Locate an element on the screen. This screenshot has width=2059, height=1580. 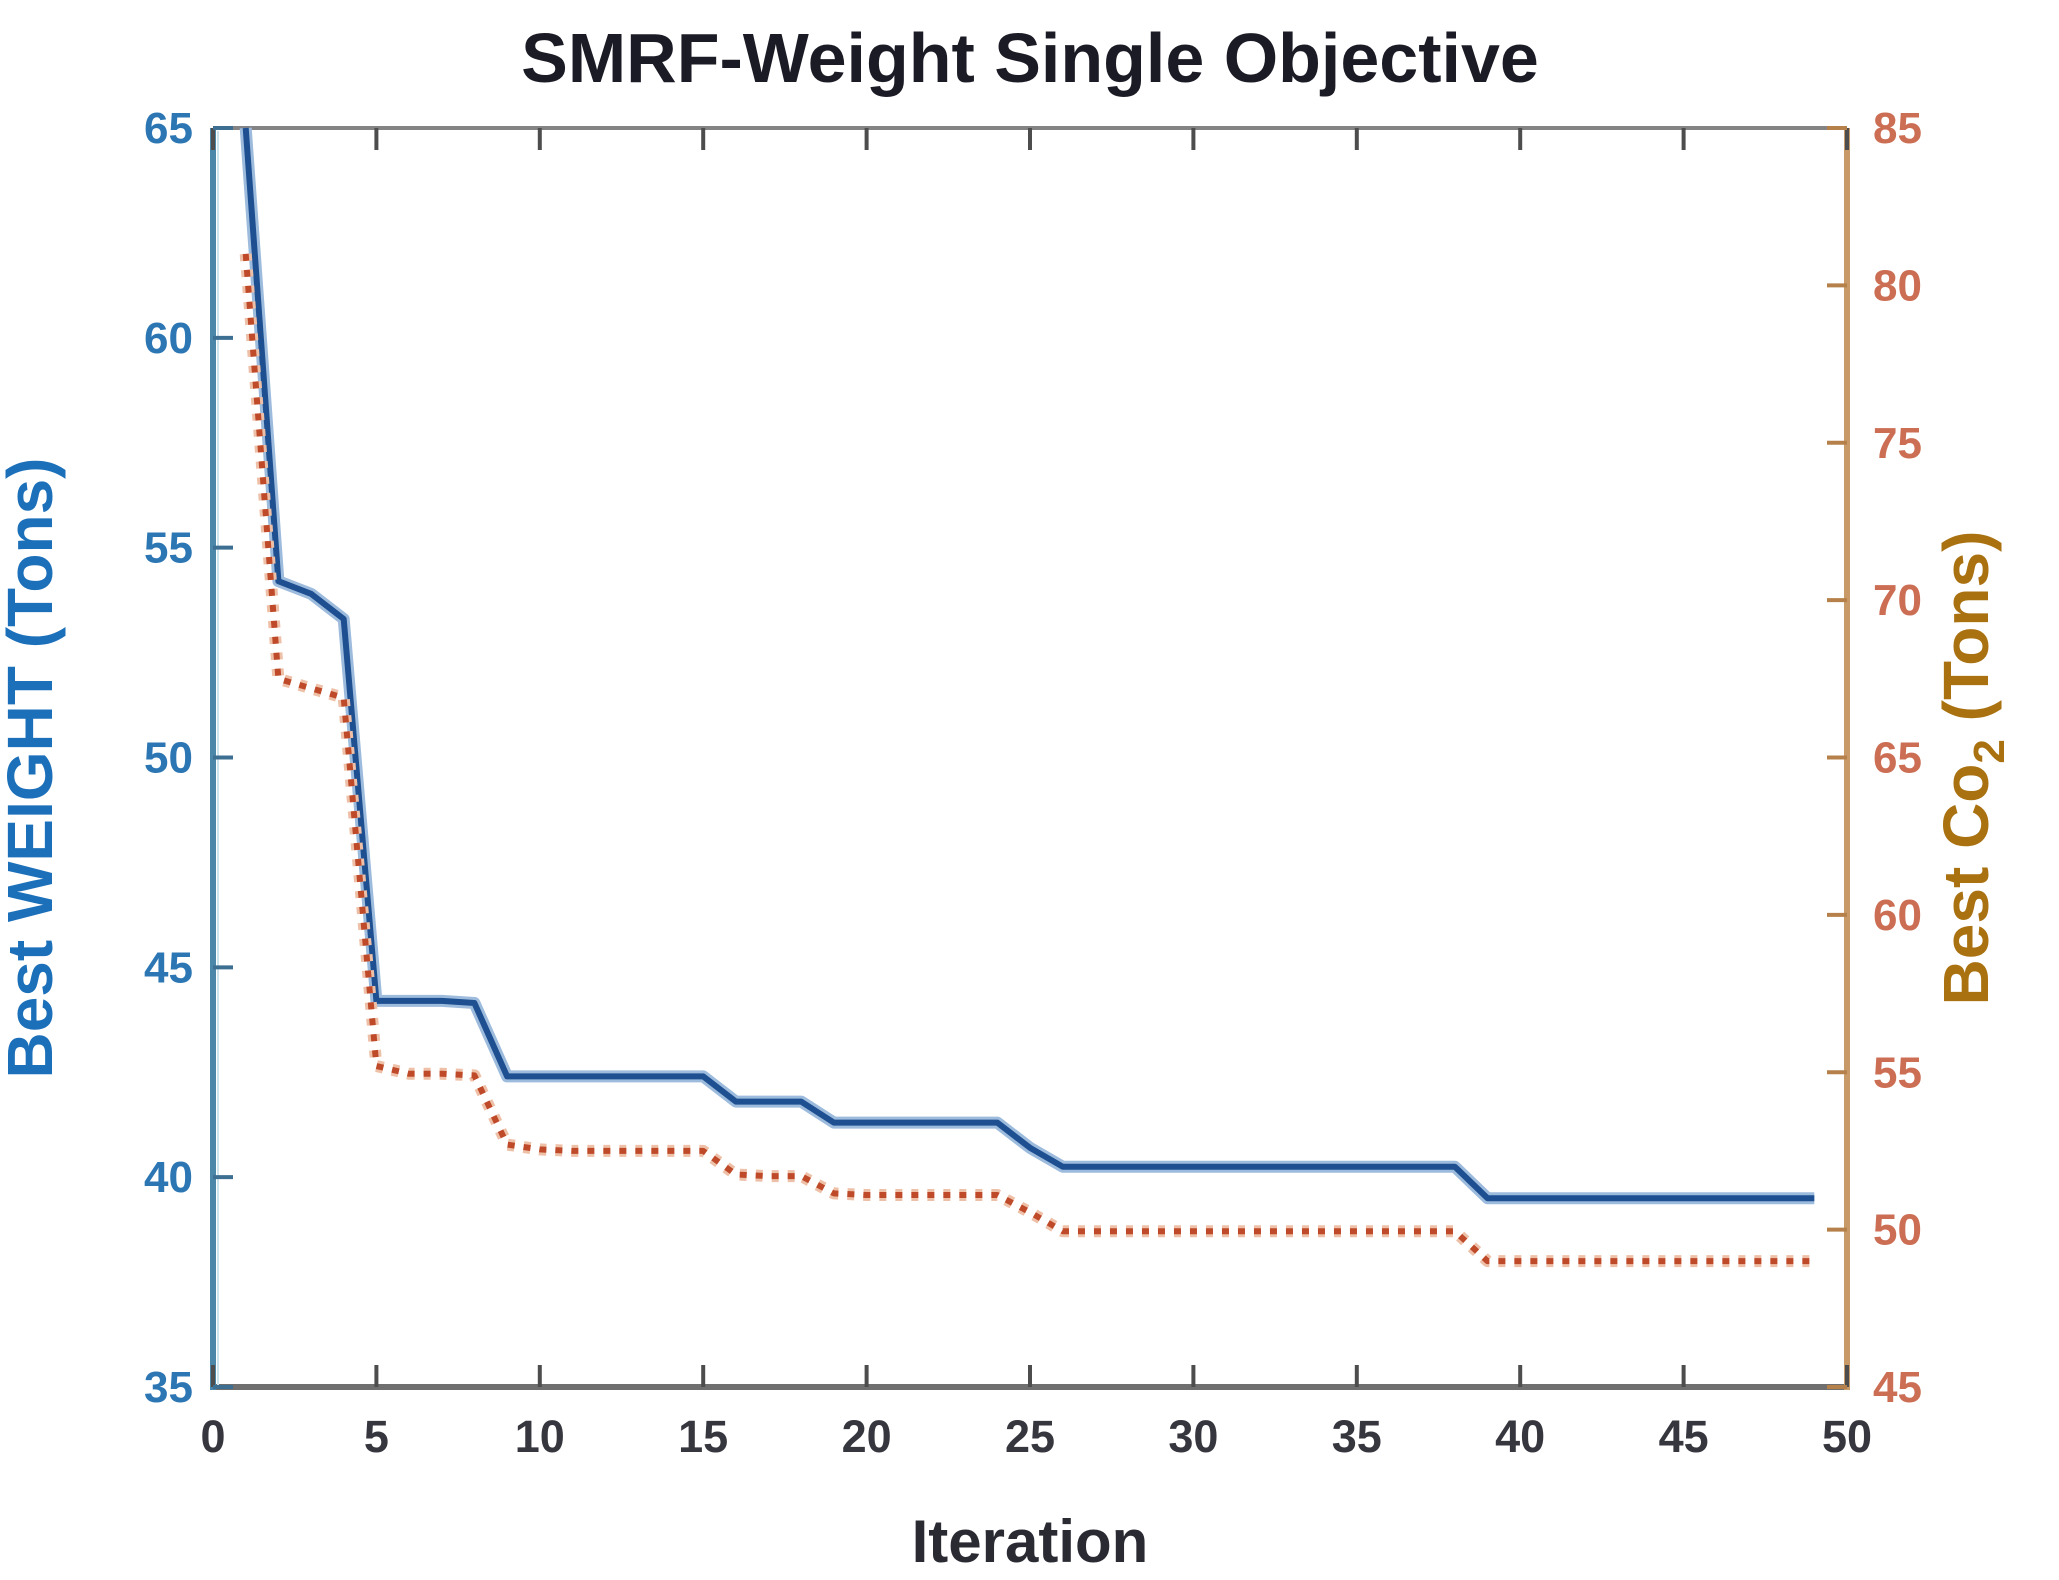
right-tick-label: 45 is located at coordinates (1897, 1387).